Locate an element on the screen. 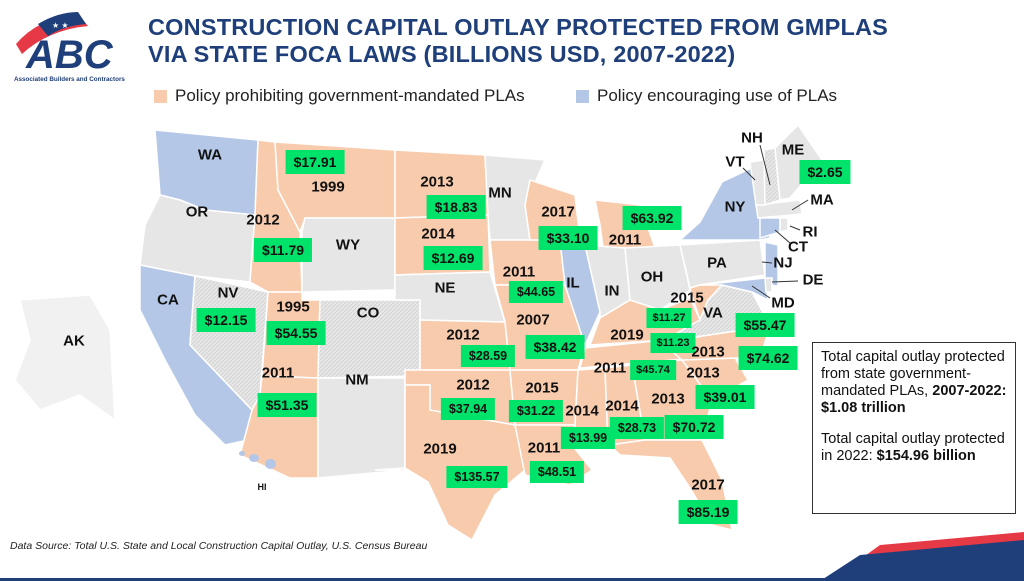 The image size is (1024, 581). state-label-co: CO is located at coordinates (368, 313).